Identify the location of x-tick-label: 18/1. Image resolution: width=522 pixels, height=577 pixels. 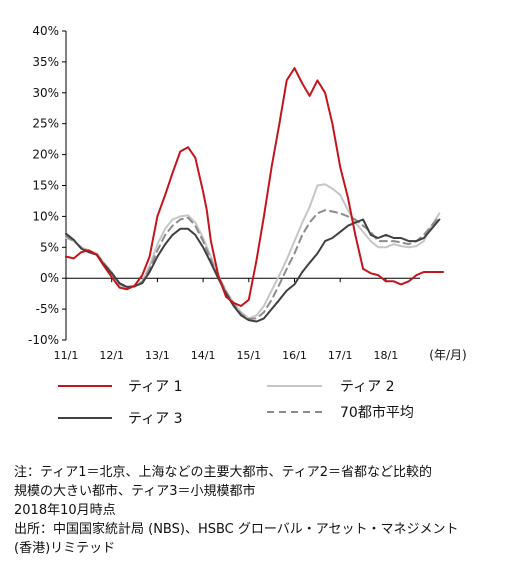
(386, 355).